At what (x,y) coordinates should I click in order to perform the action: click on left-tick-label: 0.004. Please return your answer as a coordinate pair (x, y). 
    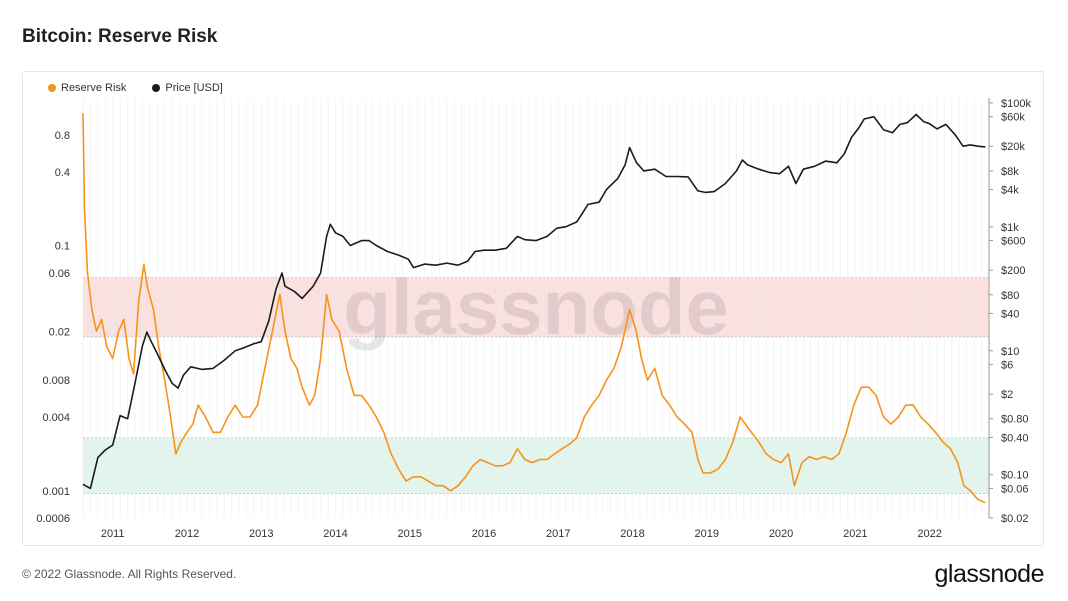
    Looking at the image, I should click on (56, 418).